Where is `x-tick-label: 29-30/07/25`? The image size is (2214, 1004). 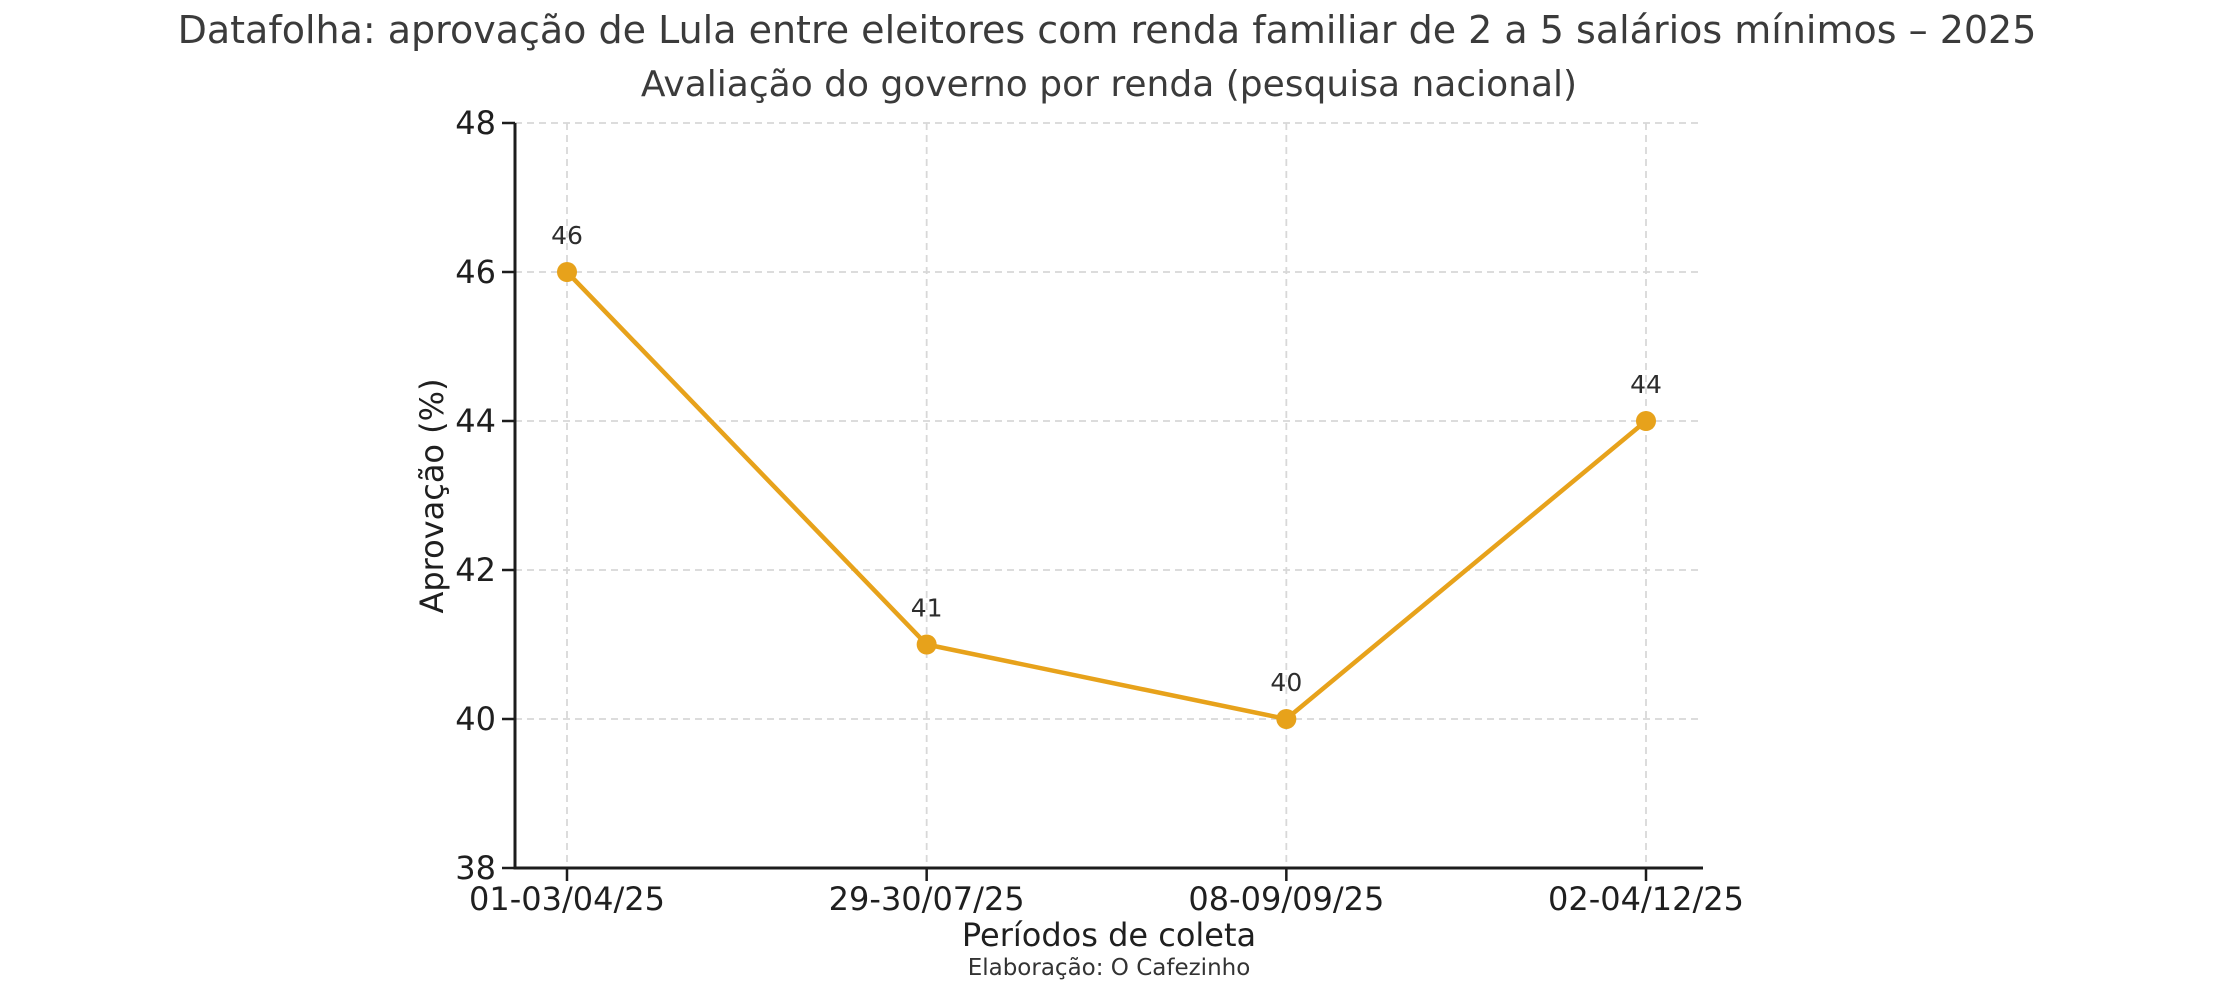
x-tick-label: 29-30/07/25 is located at coordinates (927, 899).